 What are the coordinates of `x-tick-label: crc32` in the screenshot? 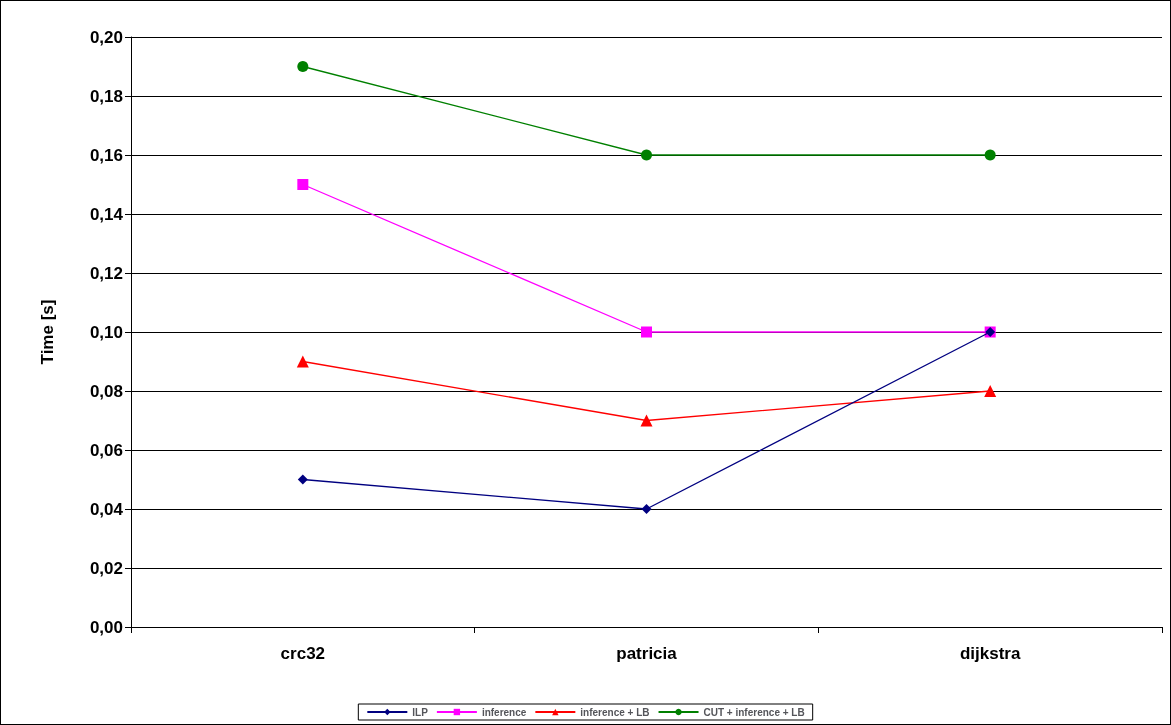 It's located at (303, 653).